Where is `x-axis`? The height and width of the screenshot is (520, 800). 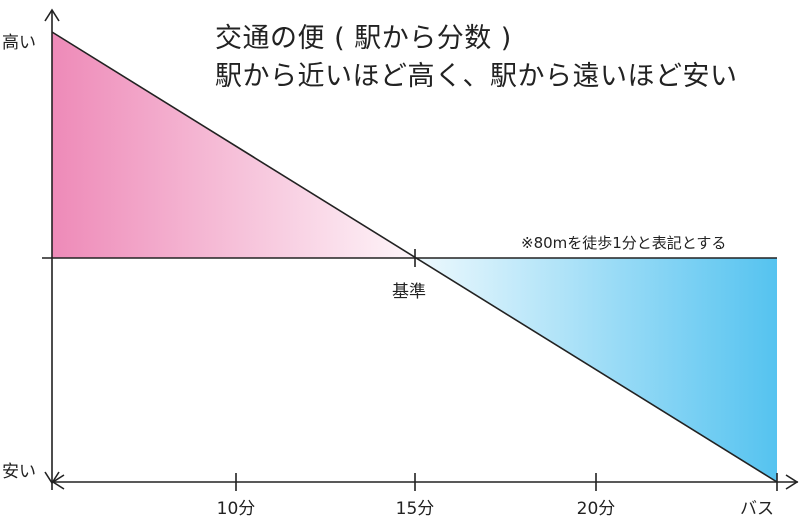
x-axis is located at coordinates (425, 482).